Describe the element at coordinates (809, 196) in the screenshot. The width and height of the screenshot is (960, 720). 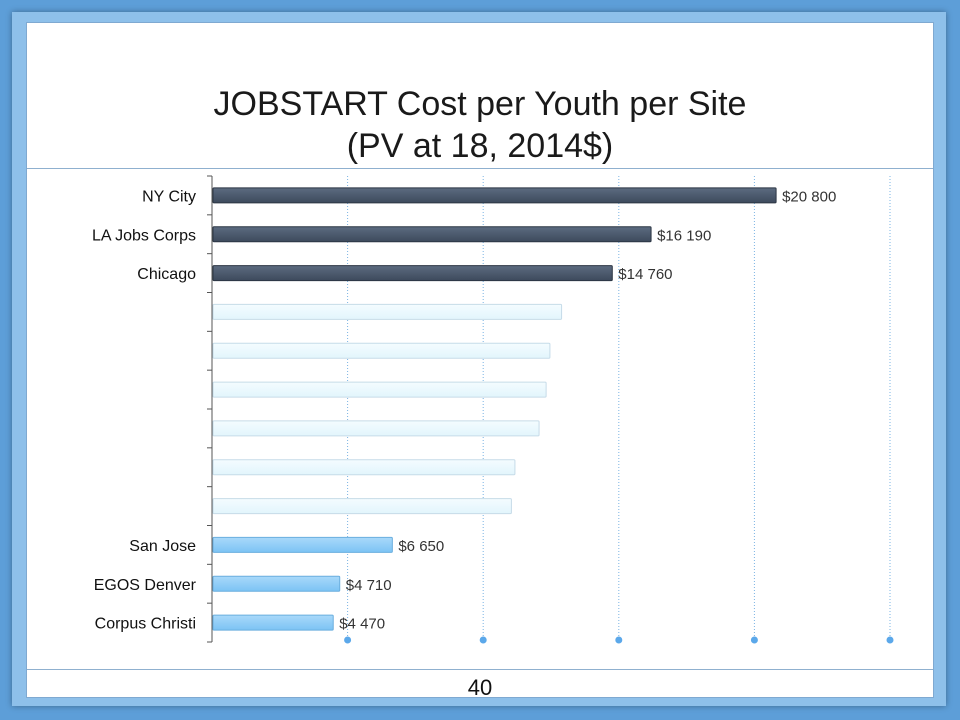
I see `data-label: $20 800` at that location.